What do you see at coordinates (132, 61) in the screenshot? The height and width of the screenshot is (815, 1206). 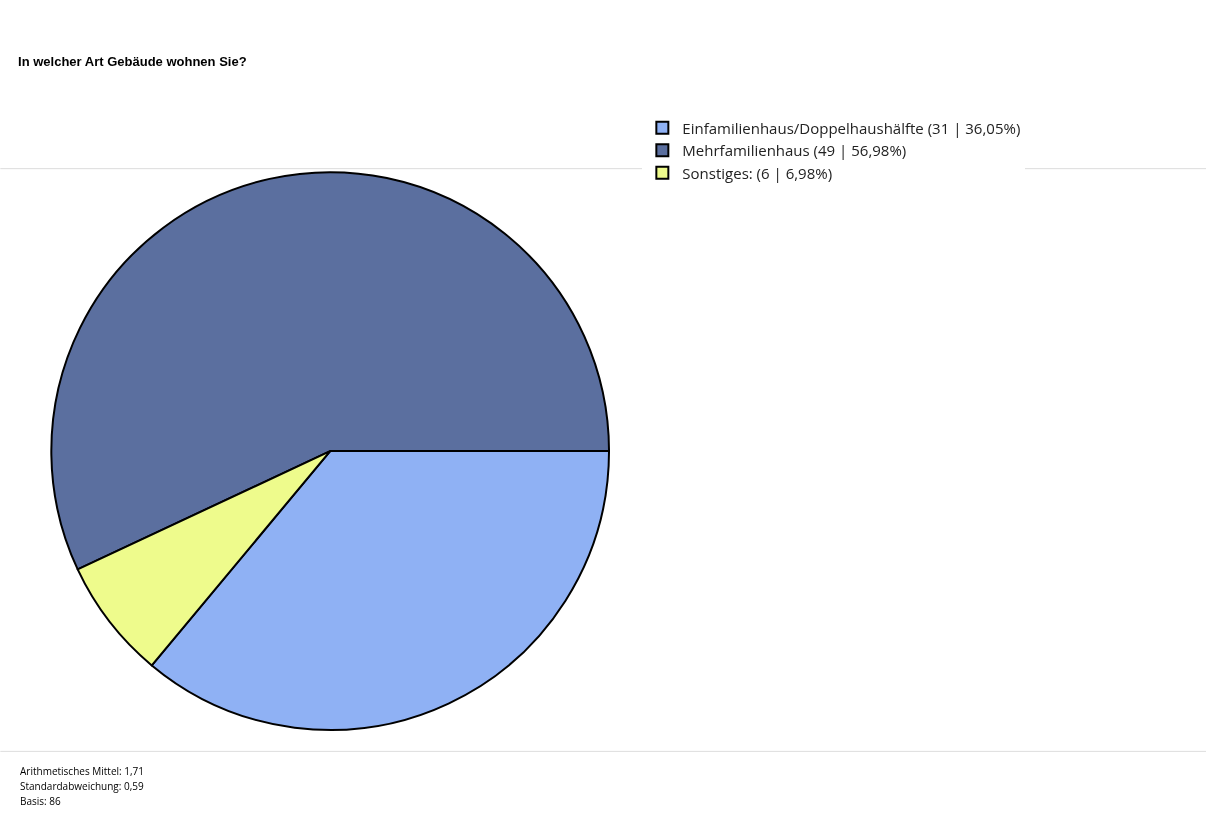 I see `chart-title: In welcher Art Gebäude wohnen Sie?` at bounding box center [132, 61].